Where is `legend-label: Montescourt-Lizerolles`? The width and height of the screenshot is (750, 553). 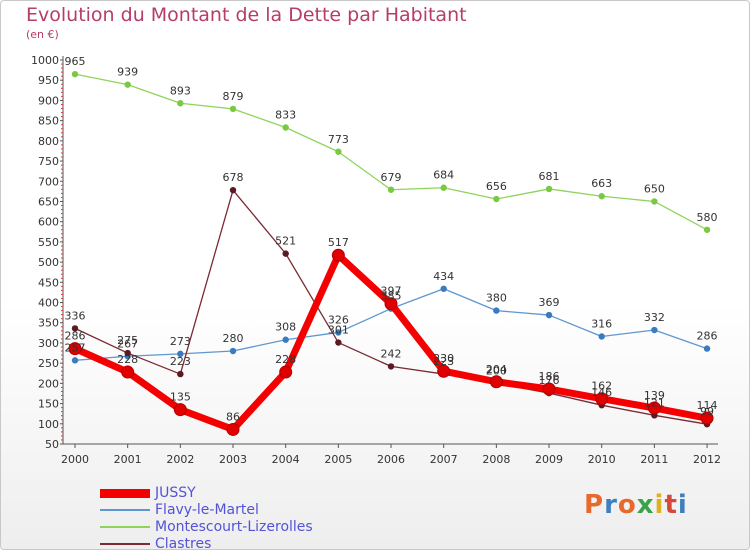
legend-label: Montescourt-Lizerolles is located at coordinates (234, 527).